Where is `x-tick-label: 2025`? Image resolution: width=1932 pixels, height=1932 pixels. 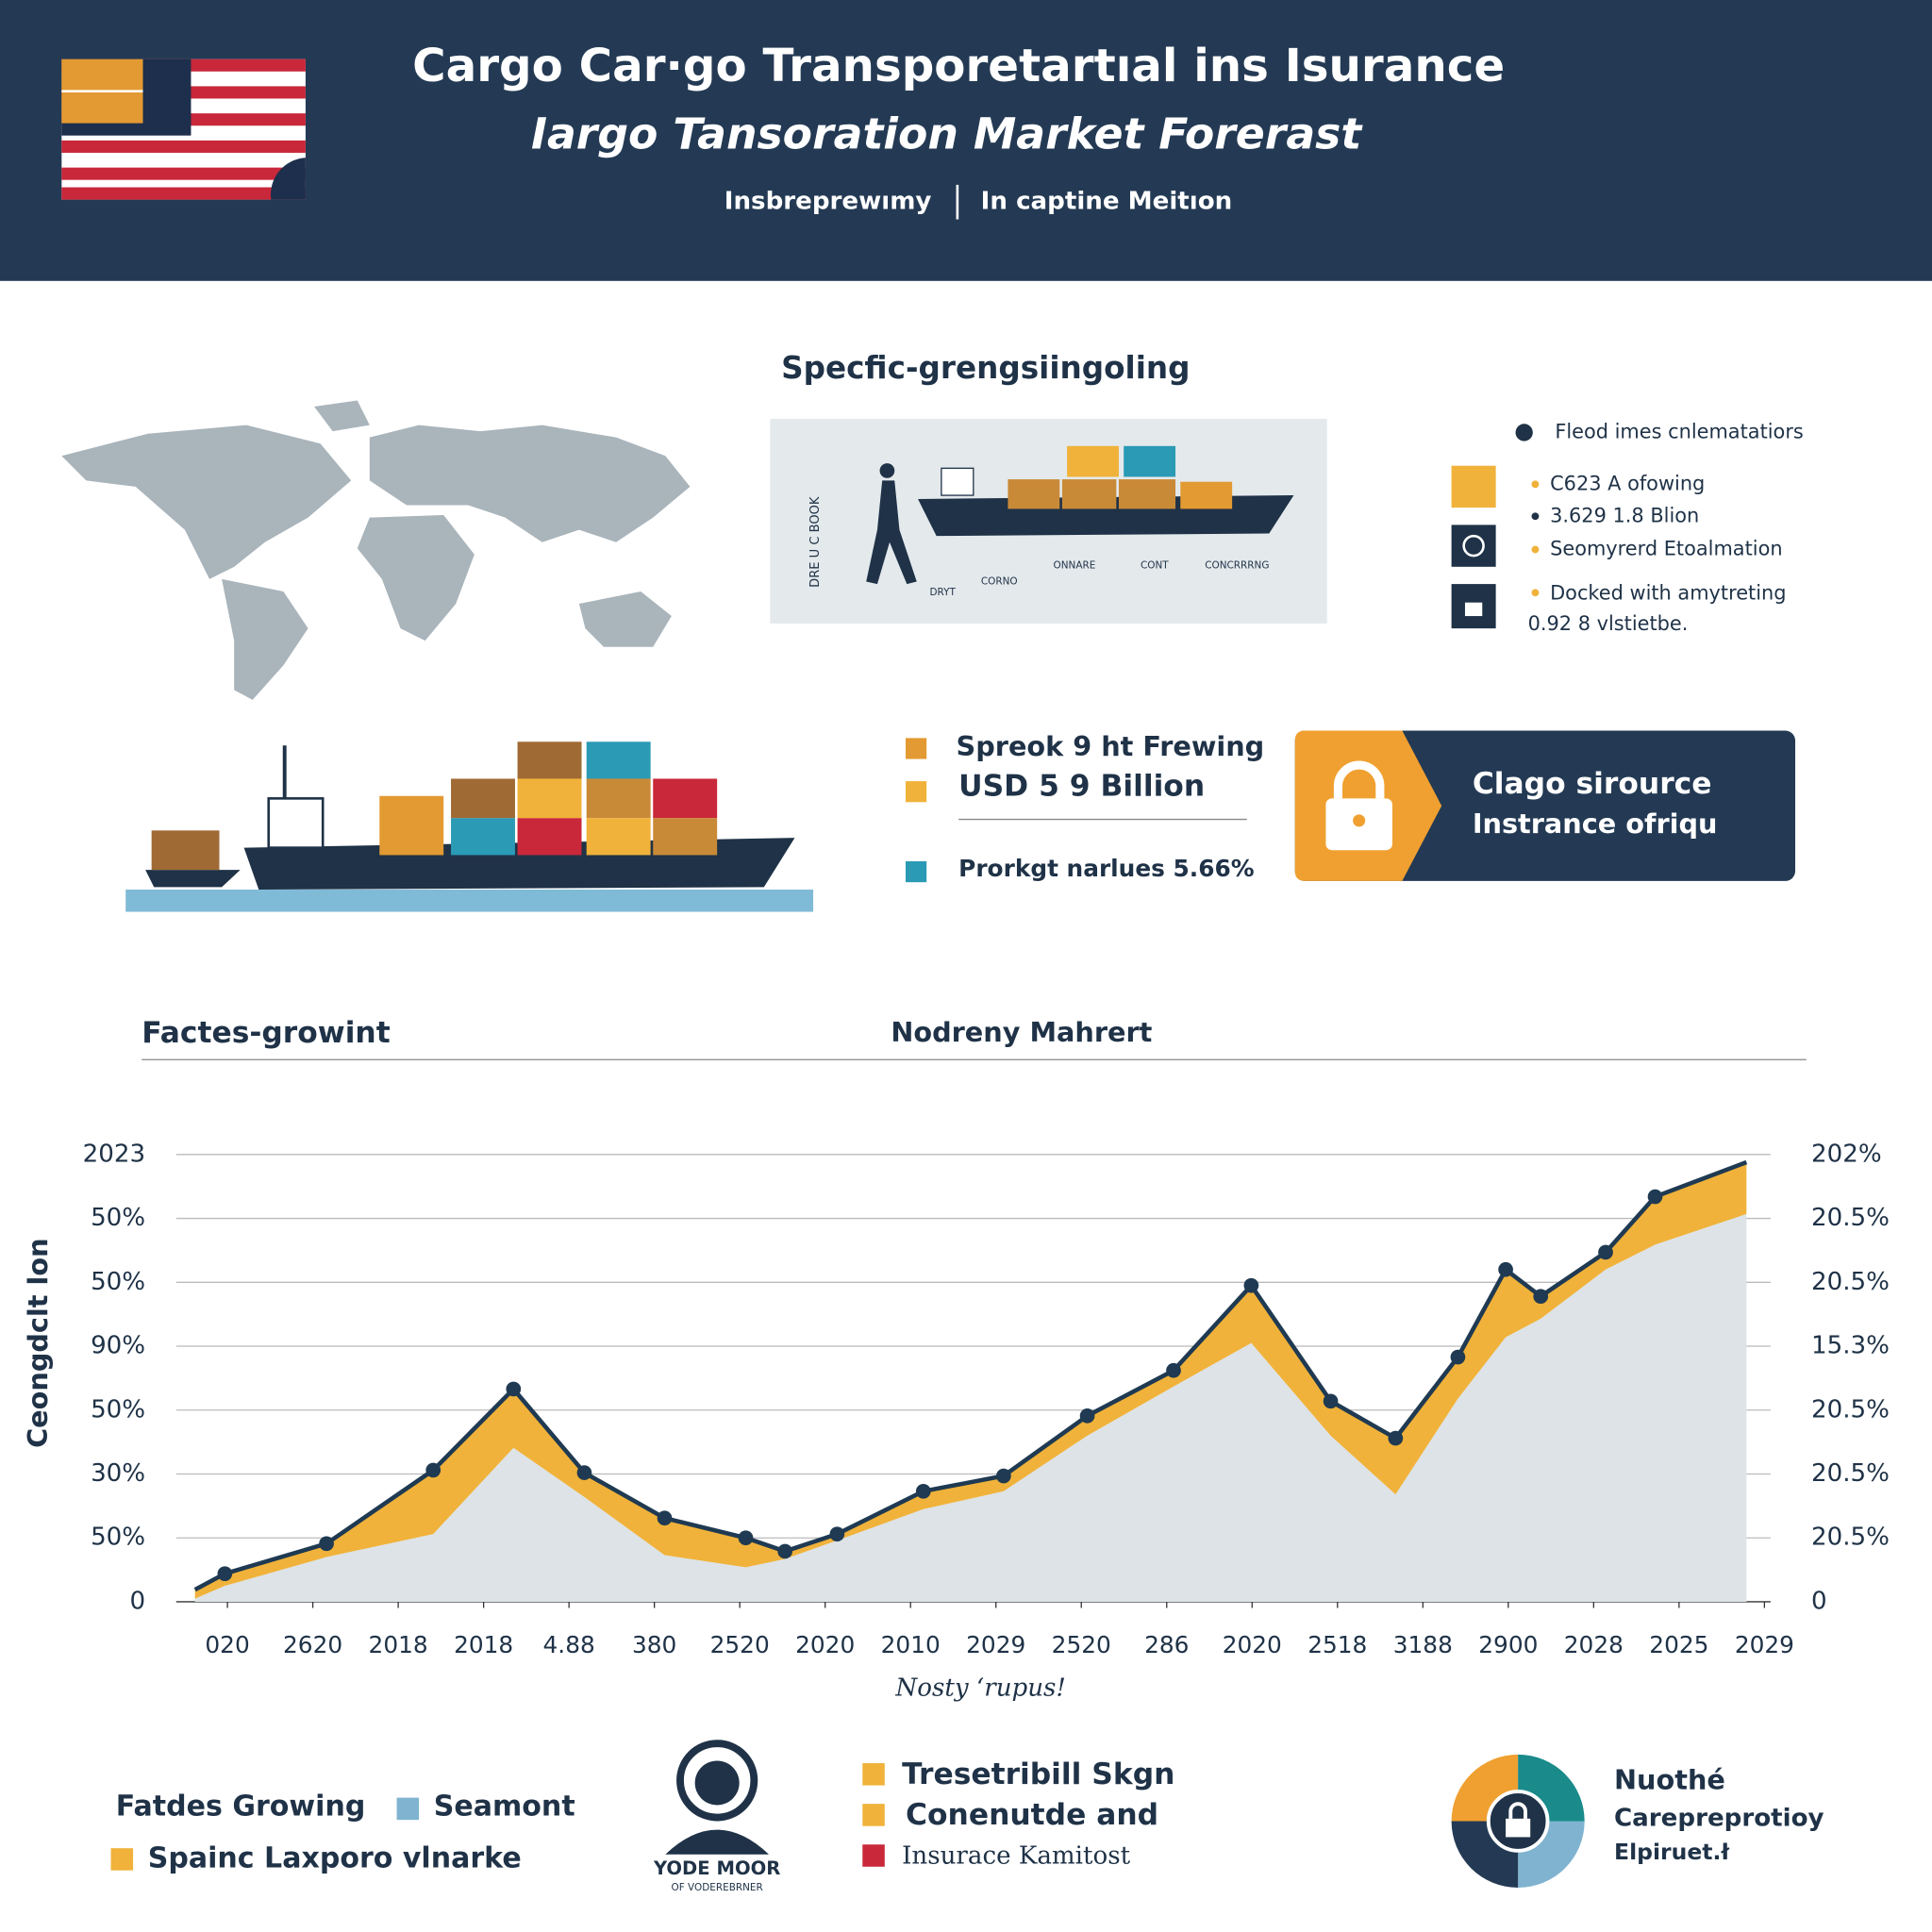
x-tick-label: 2025 is located at coordinates (1679, 1645).